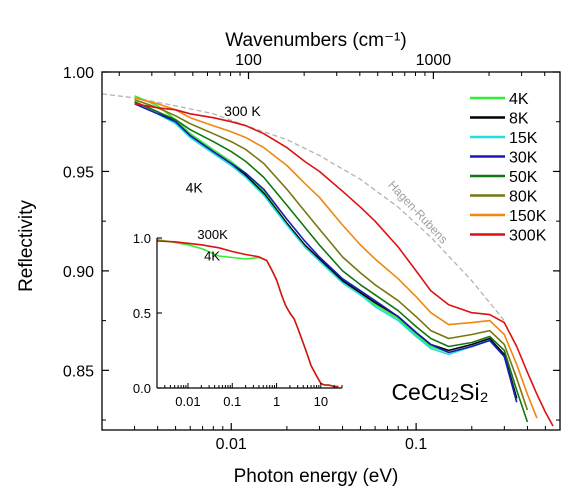 This screenshot has width=581, height=503. I want to click on x-axis-label: Photon energy (eV), so click(316, 476).